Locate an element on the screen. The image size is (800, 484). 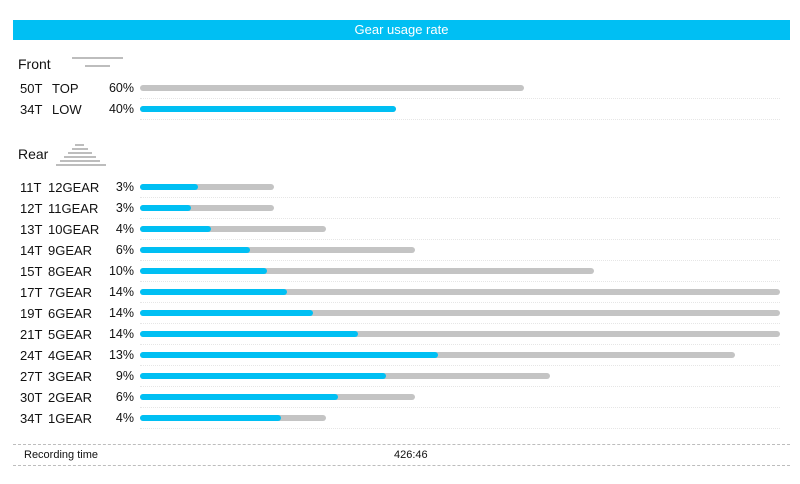
usage-percent: 60% is located at coordinates (121, 88).